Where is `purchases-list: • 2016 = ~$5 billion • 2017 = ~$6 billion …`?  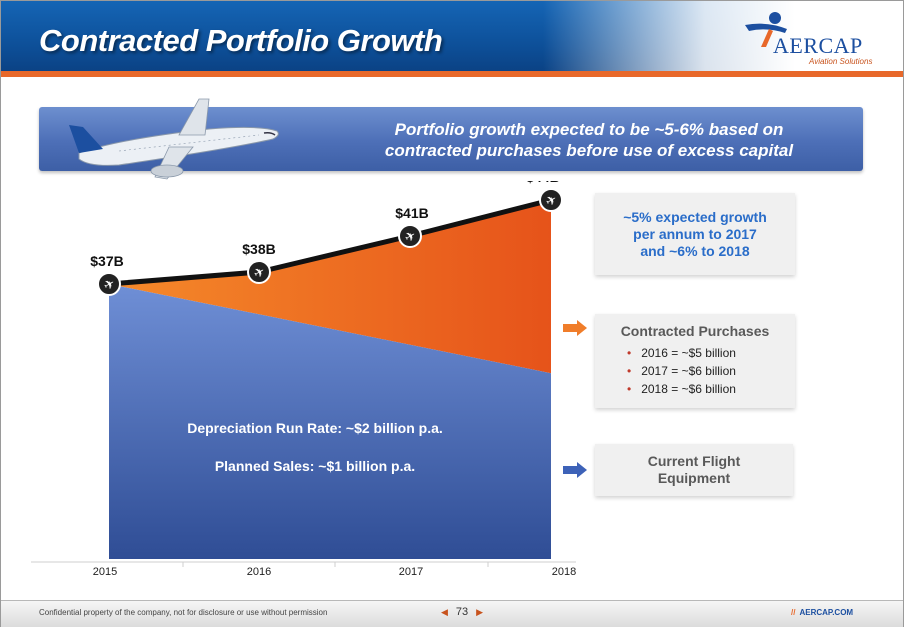 purchases-list: • 2016 = ~$5 billion • 2017 = ~$6 billion … is located at coordinates (681, 371).